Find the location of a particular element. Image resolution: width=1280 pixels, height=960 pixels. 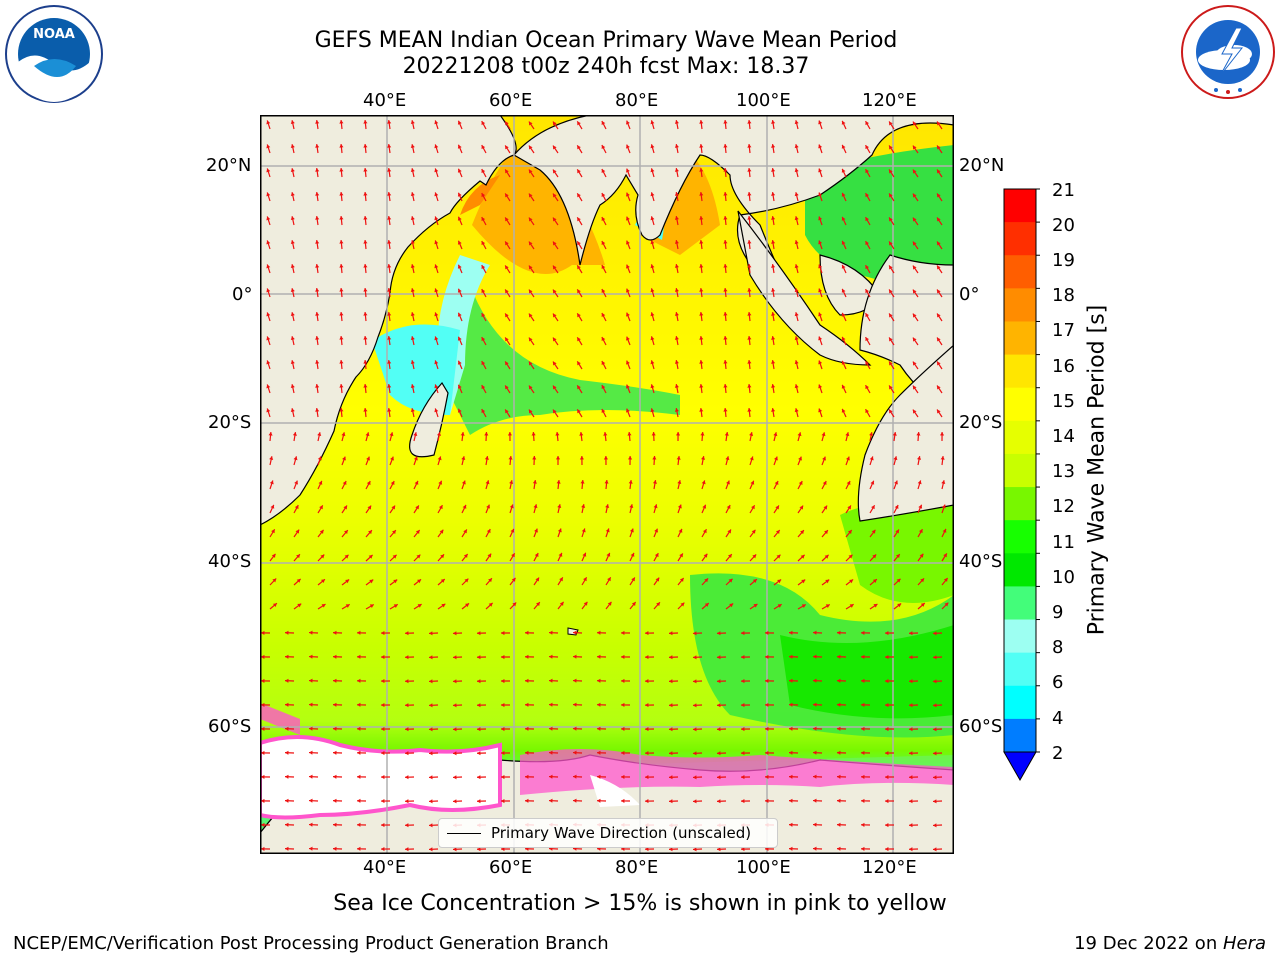

colorbar-tick-12: 12 is located at coordinates (1063, 506).